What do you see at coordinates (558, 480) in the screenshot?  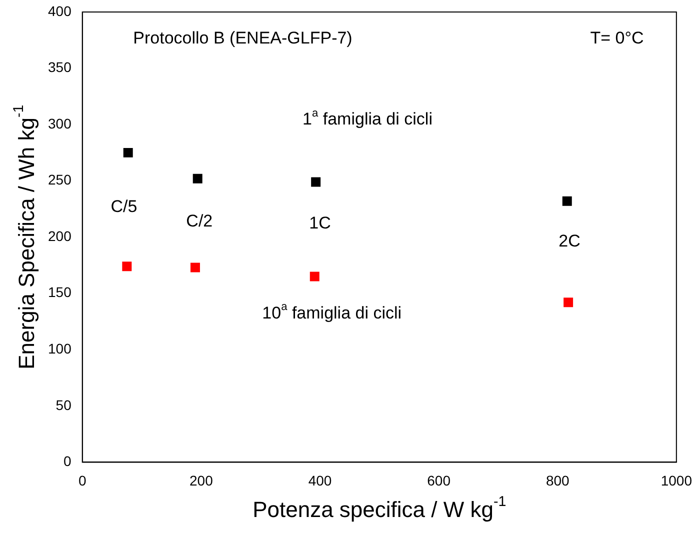 I see `x-tick-label: 800` at bounding box center [558, 480].